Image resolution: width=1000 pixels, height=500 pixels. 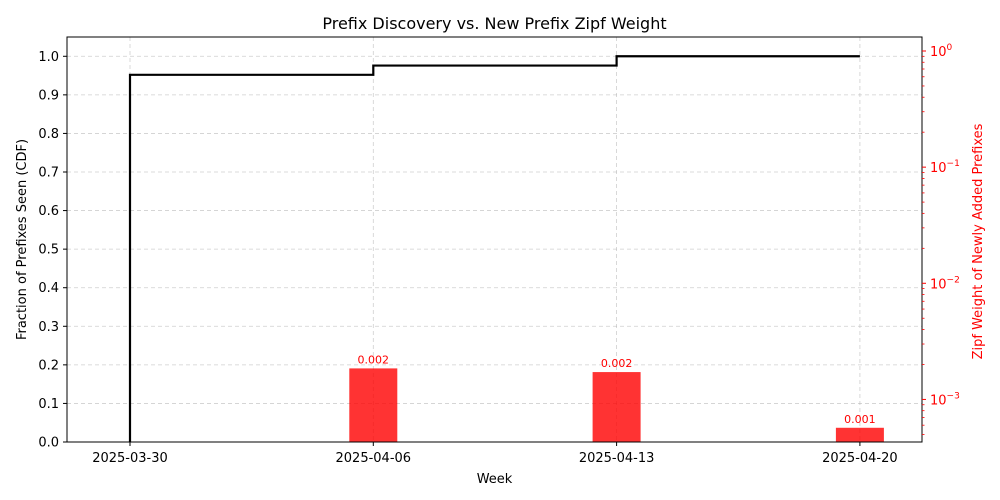 I want to click on x-tick-label: 2025-04-13, so click(x=617, y=458).